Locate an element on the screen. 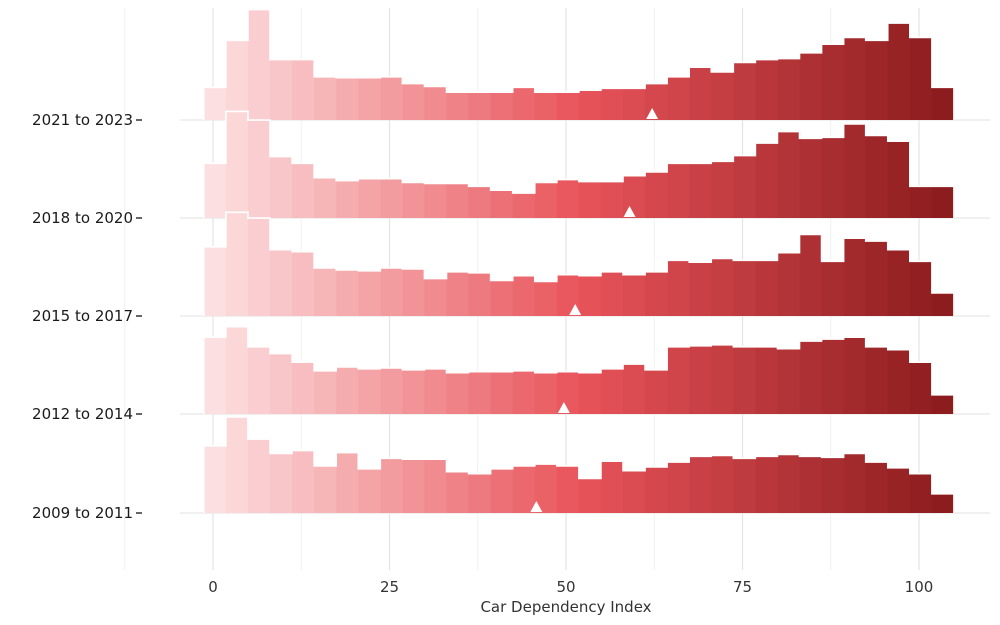 This screenshot has height=625, width=1000. x-tick-label: 0 is located at coordinates (213, 587).